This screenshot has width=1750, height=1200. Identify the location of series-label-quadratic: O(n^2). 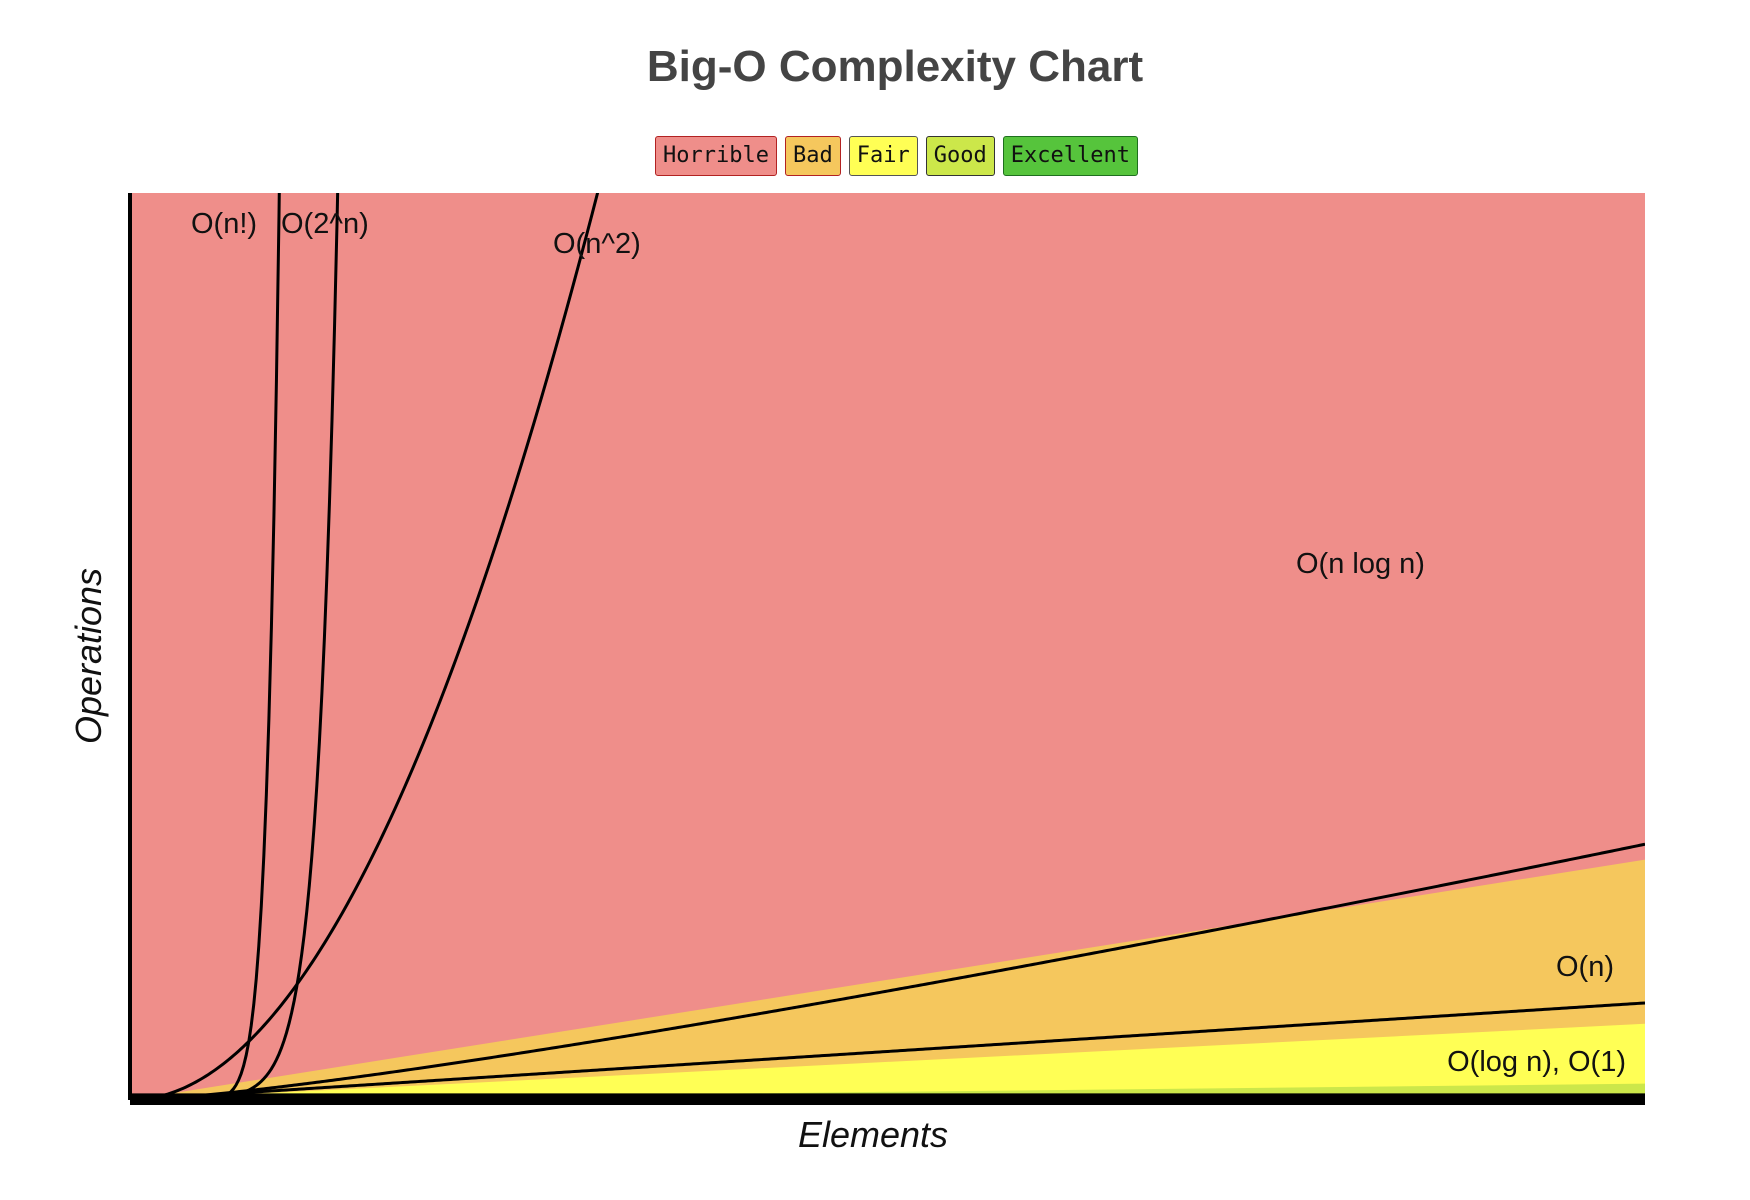
(597, 244).